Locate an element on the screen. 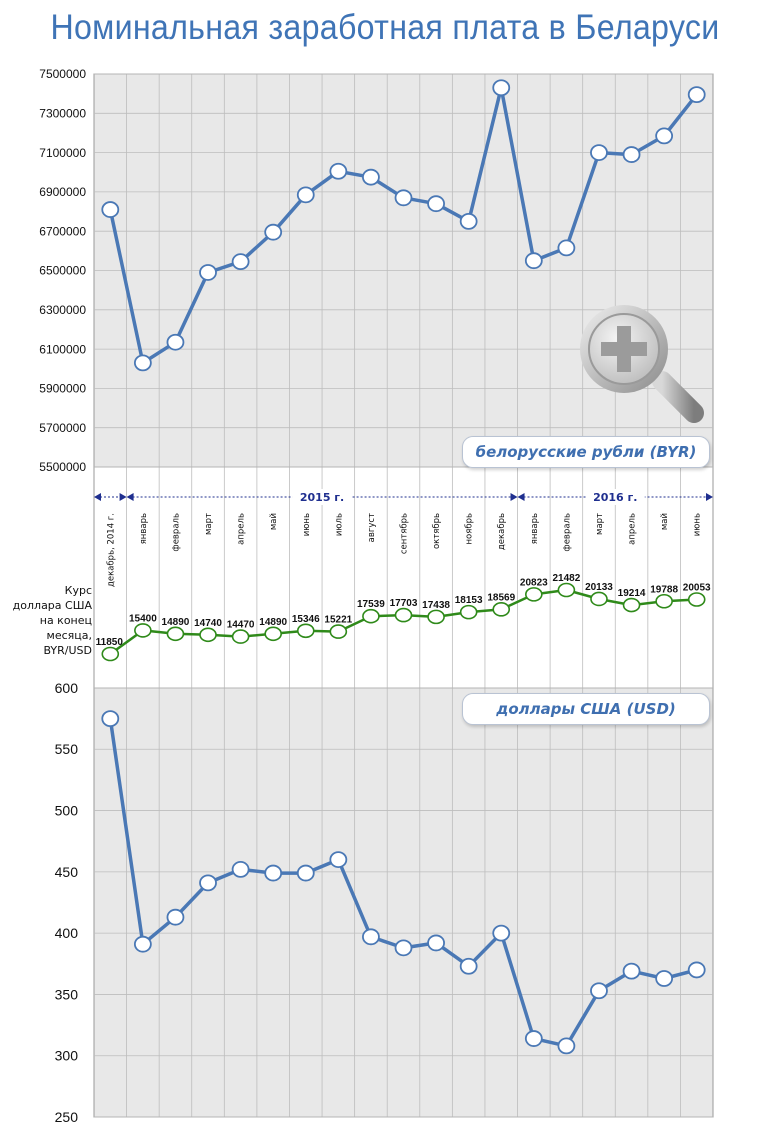  rate-label-line: месяца, is located at coordinates (69, 635).